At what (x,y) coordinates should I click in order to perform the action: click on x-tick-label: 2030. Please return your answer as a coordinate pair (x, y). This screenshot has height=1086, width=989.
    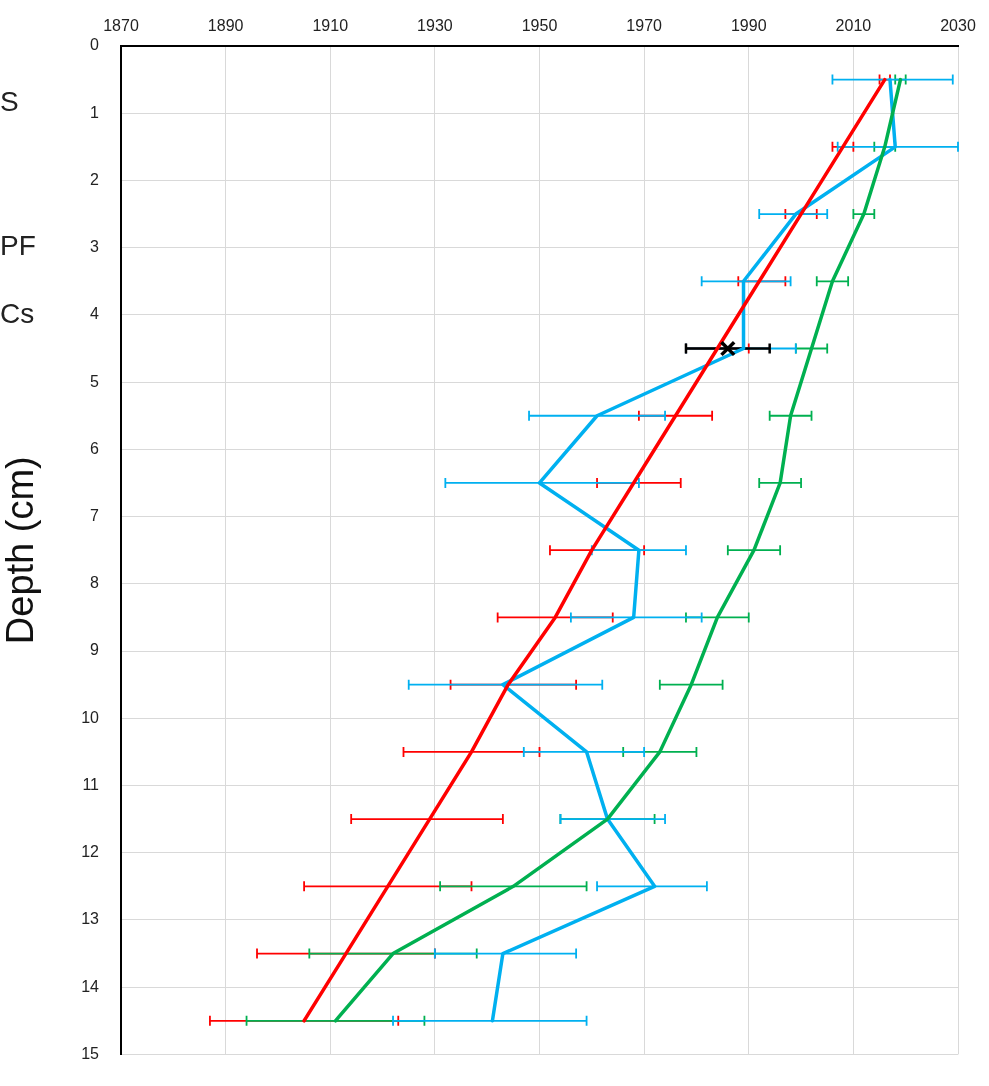
    Looking at the image, I should click on (958, 25).